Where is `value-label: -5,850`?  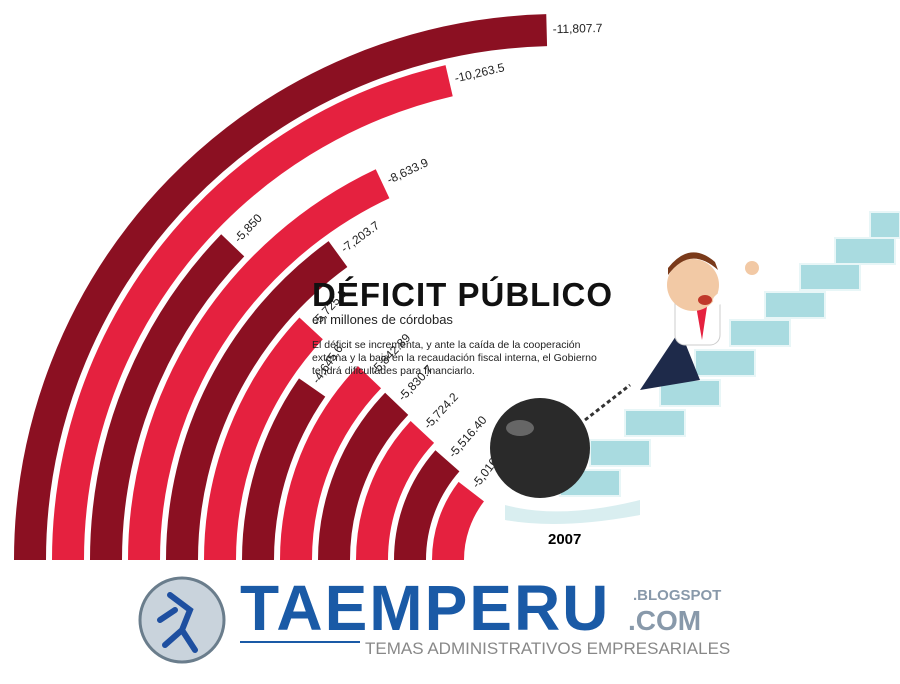
value-label: -5,850 is located at coordinates (248, 228).